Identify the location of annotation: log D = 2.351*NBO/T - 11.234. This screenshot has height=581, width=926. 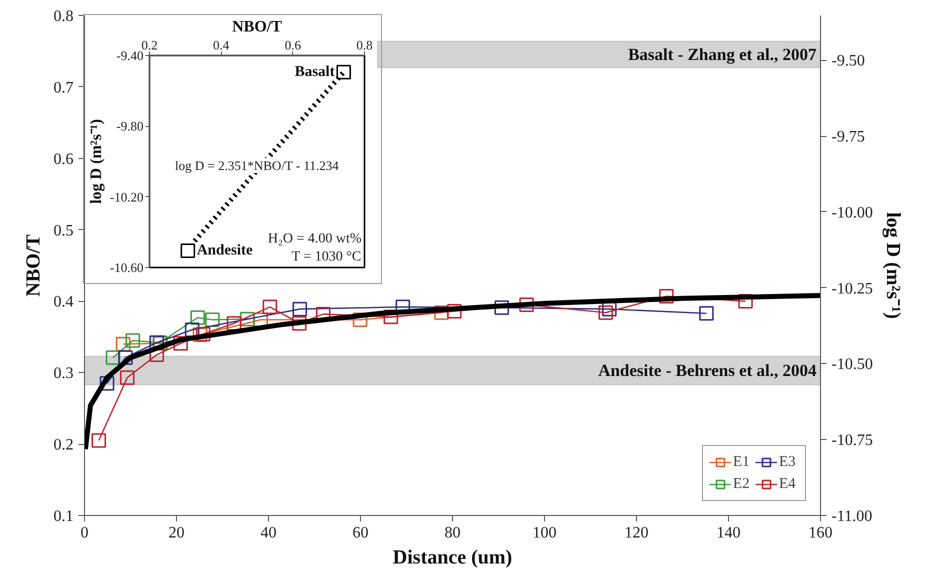
(257, 165).